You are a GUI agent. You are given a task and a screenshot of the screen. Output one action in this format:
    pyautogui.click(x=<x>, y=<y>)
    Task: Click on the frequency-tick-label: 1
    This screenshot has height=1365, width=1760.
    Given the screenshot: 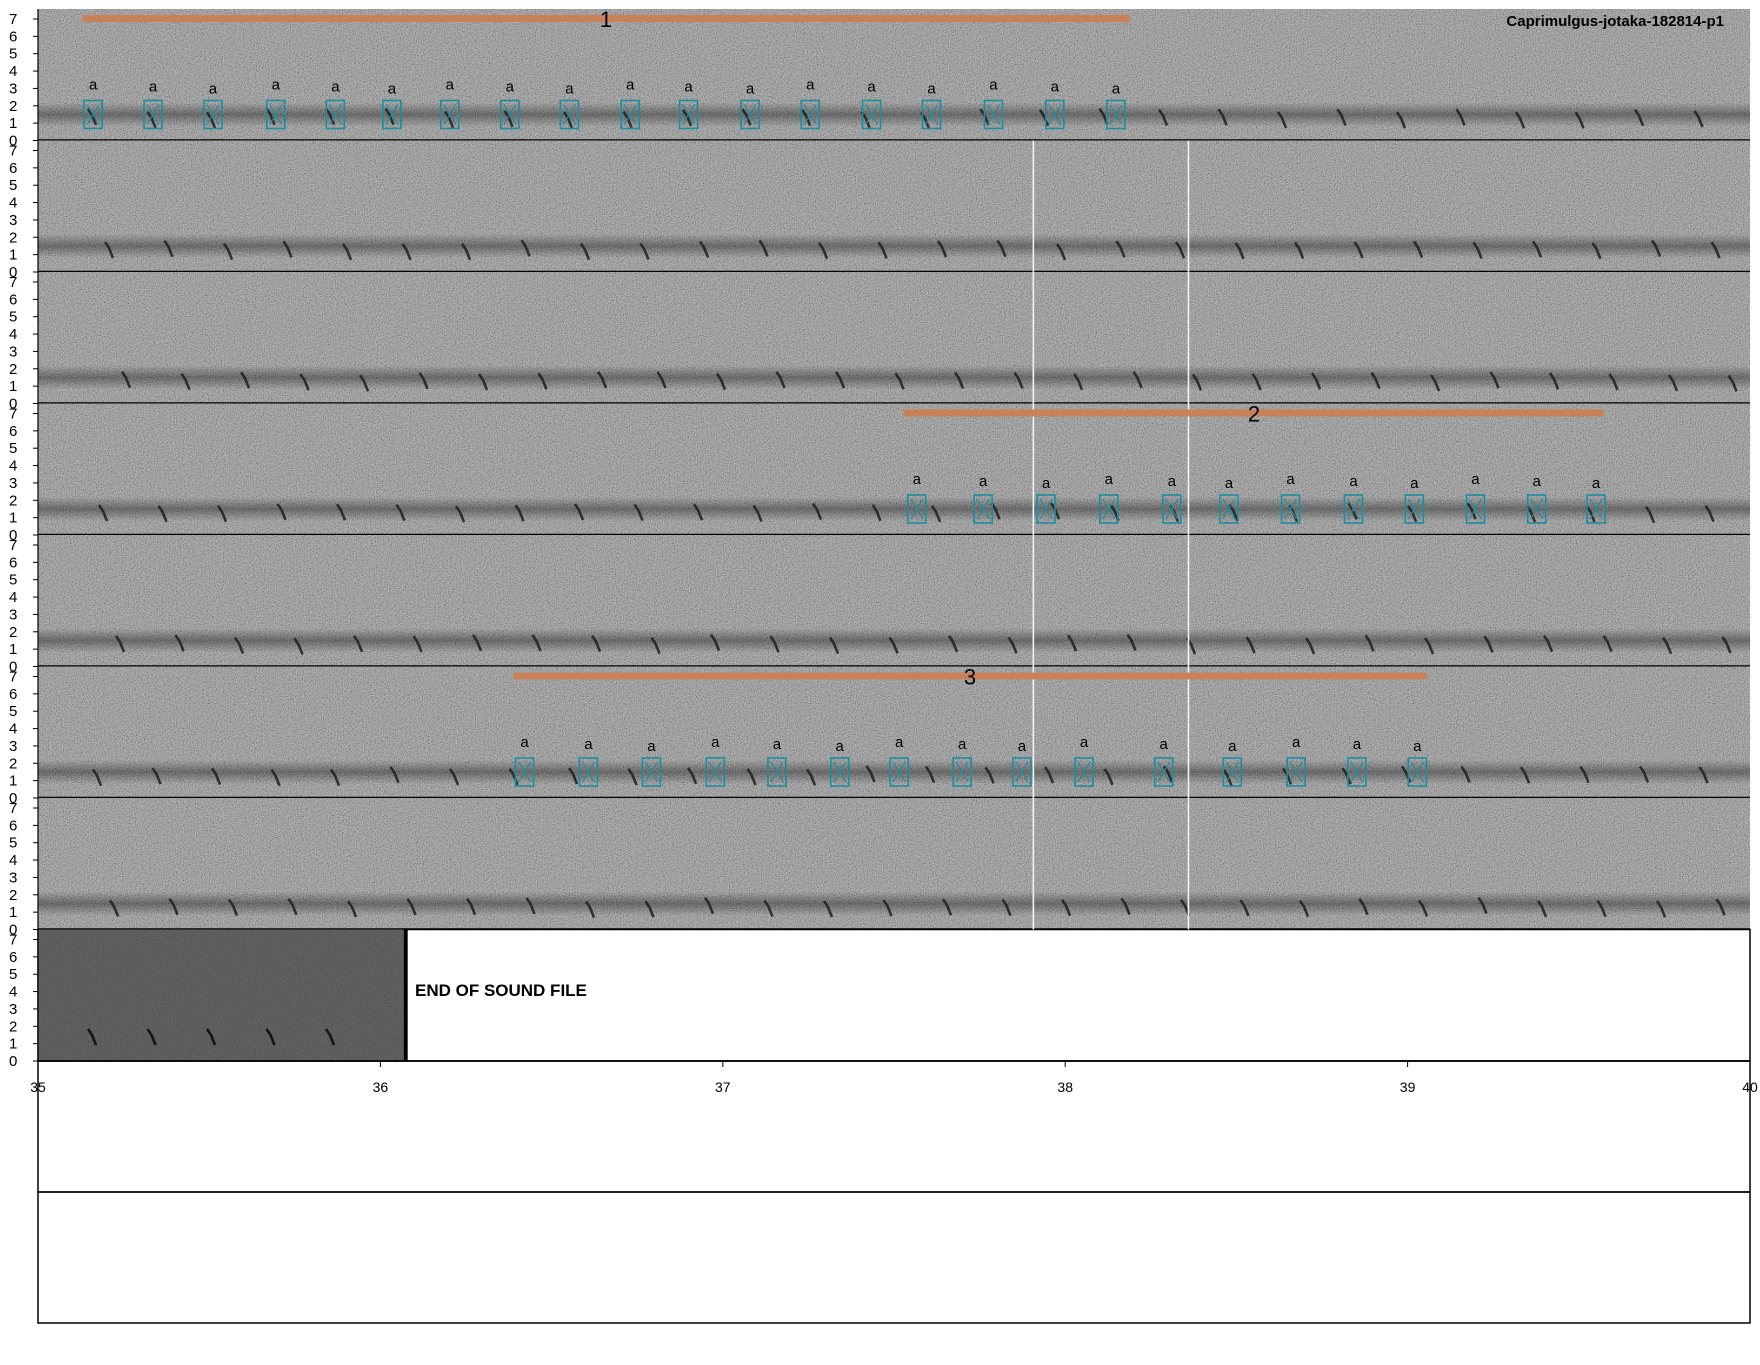 What is the action you would take?
    pyautogui.click(x=13, y=386)
    